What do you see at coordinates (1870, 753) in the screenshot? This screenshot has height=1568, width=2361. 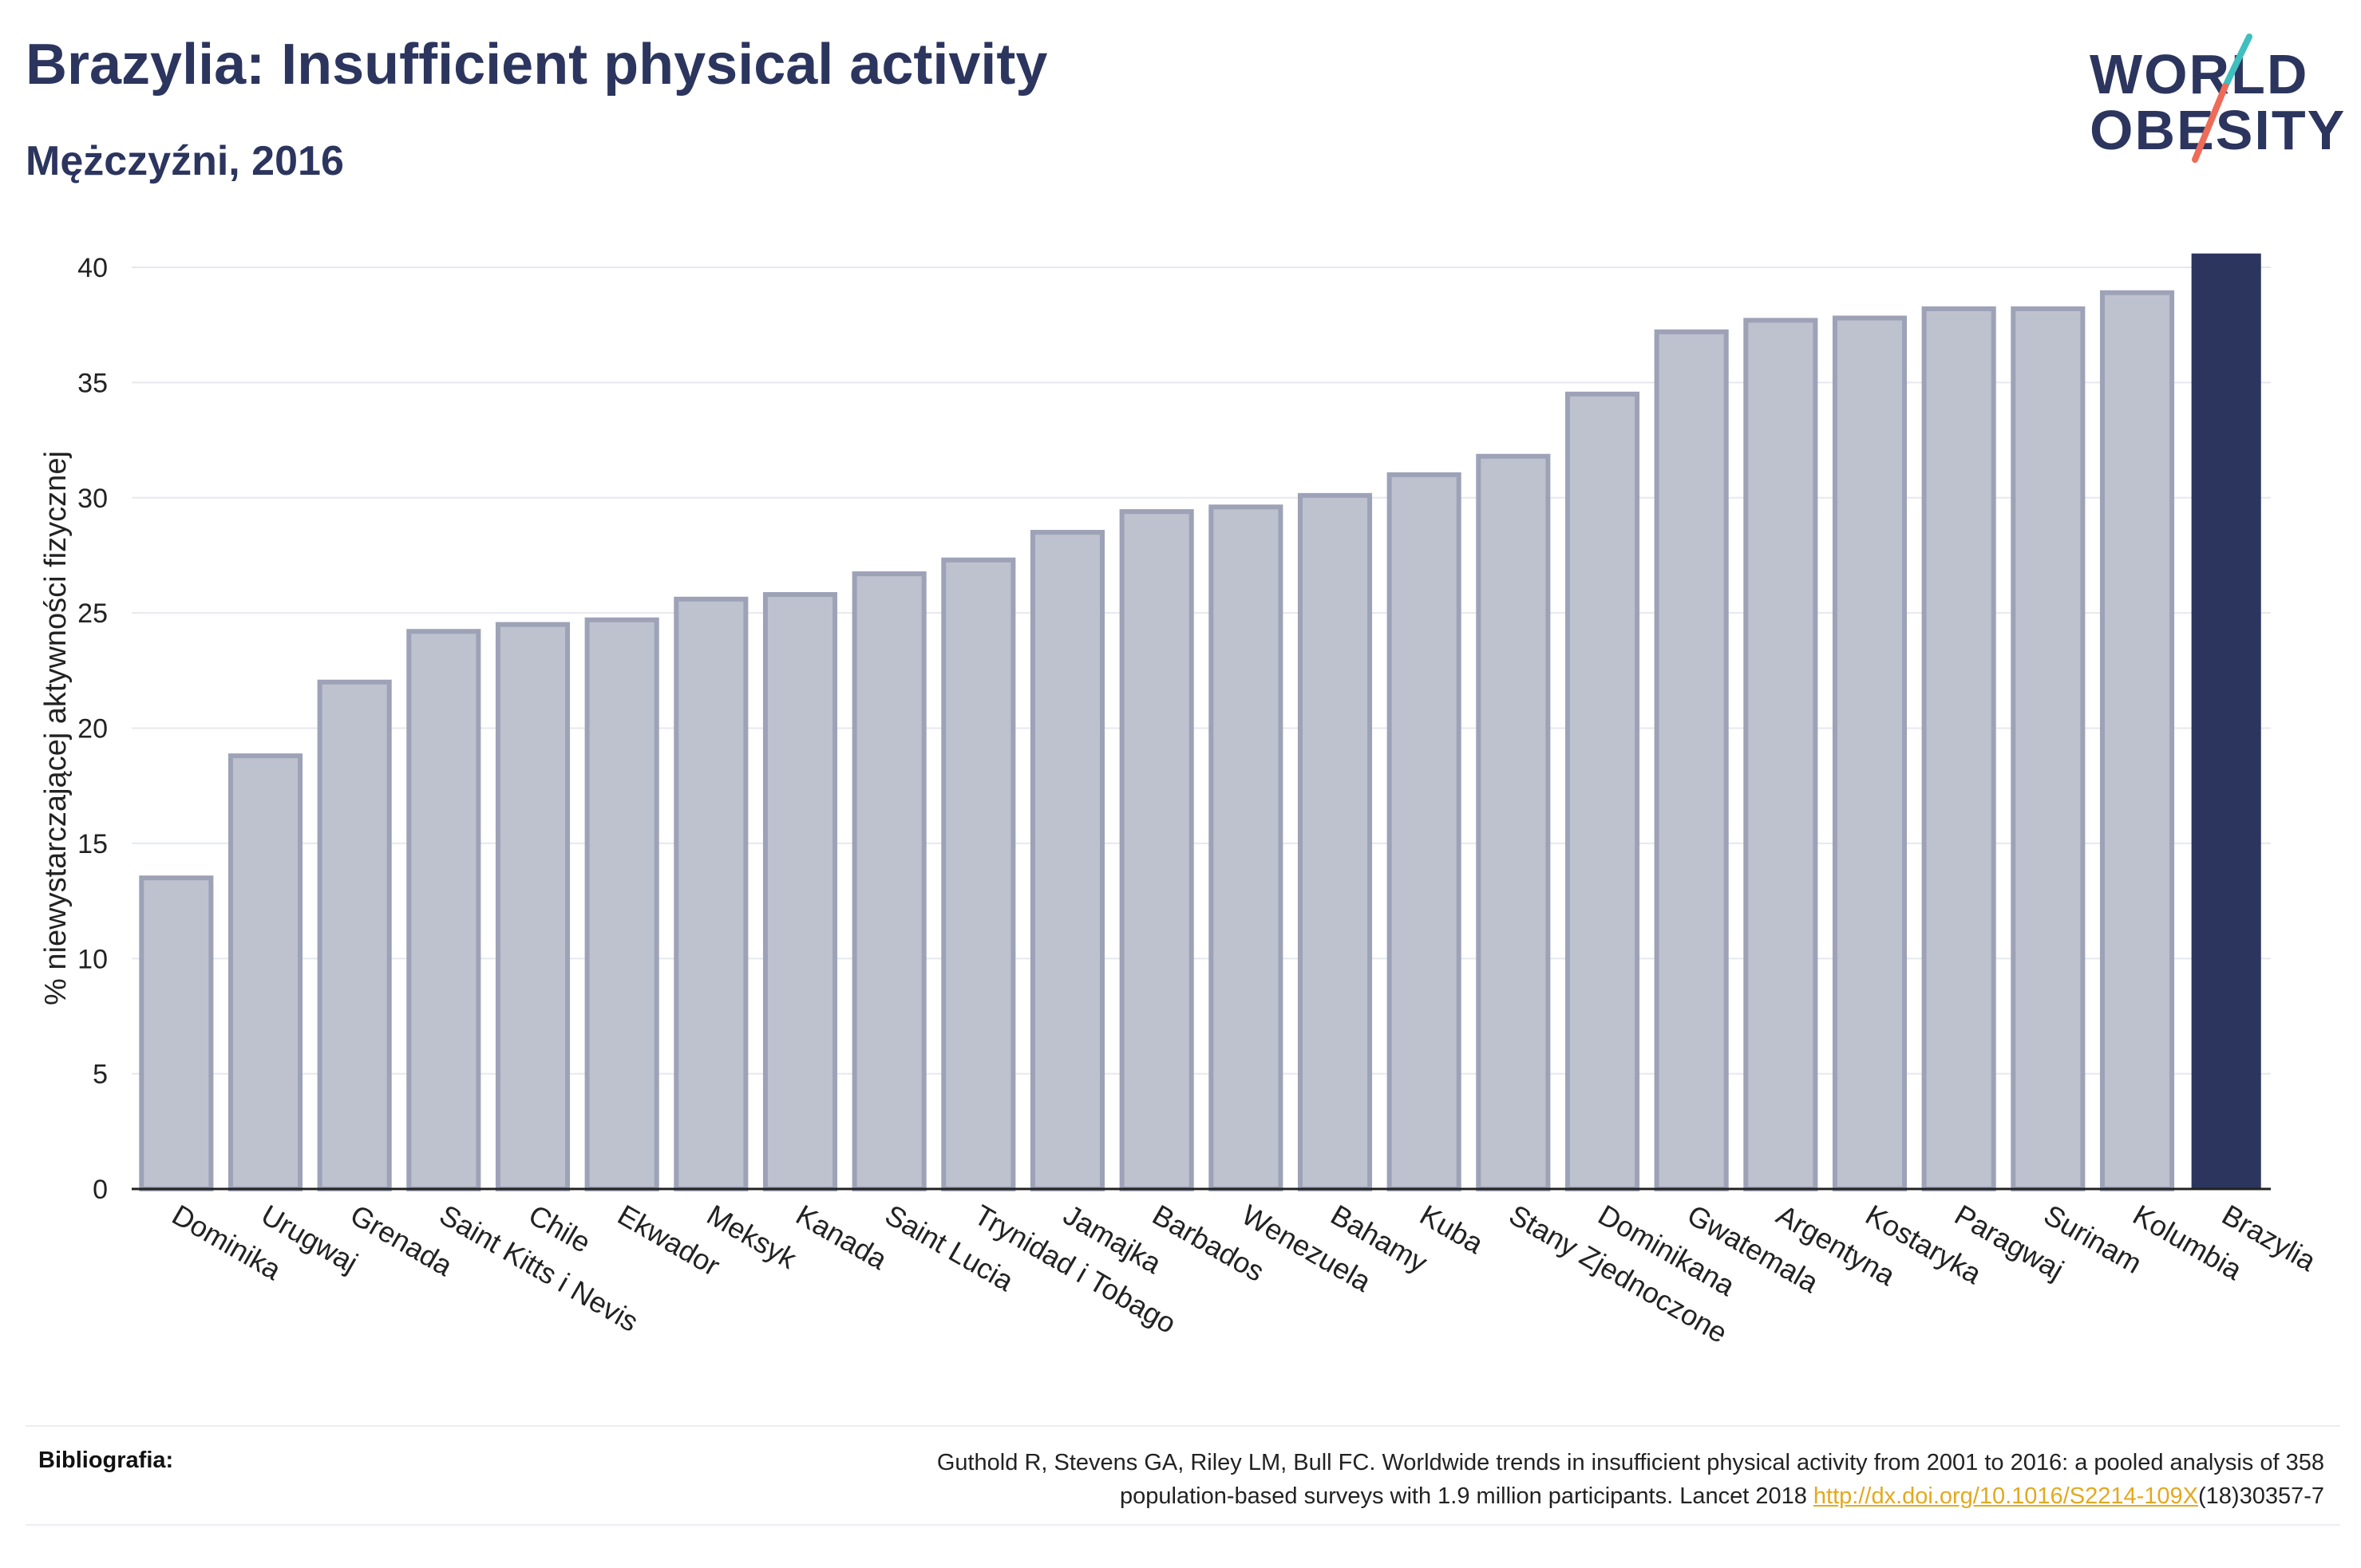 I see `bar-kostaryka` at bounding box center [1870, 753].